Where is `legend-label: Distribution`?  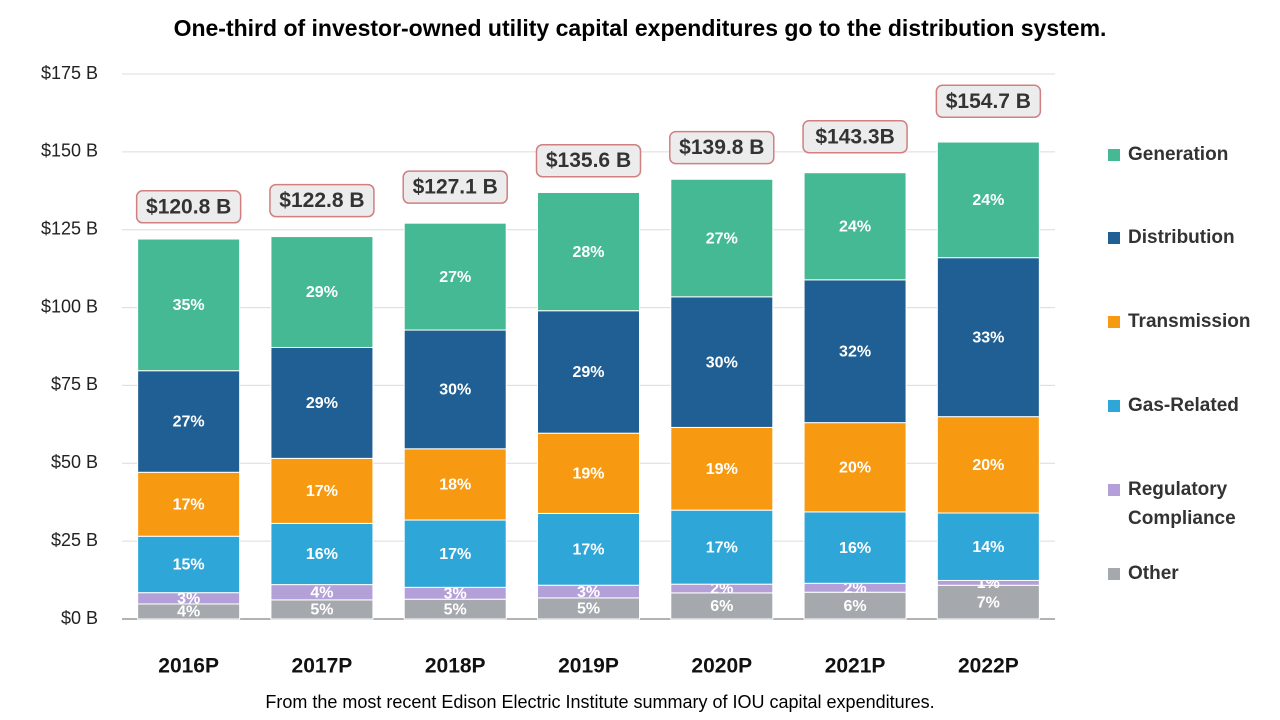 legend-label: Distribution is located at coordinates (1181, 237).